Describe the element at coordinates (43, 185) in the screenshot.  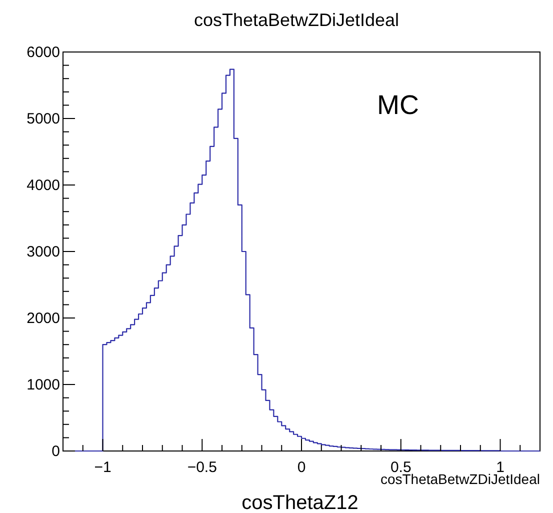
I see `y-tick-label: 4000` at that location.